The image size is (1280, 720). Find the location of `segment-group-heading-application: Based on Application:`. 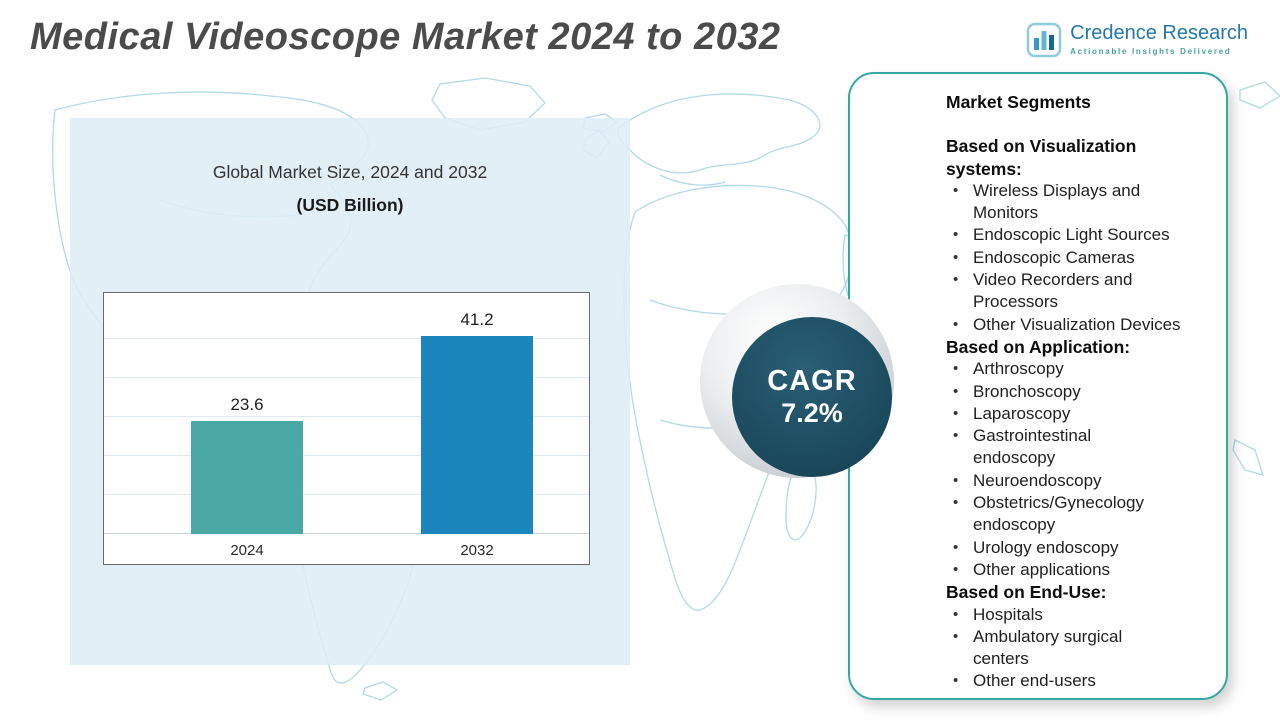

segment-group-heading-application: Based on Application: is located at coordinates (1038, 346).